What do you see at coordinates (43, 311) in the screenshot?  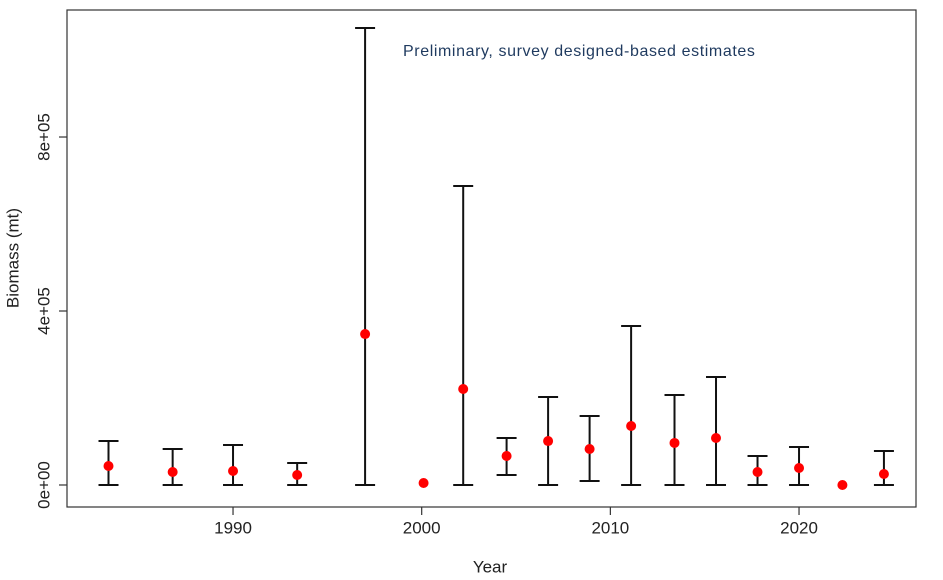 I see `y-tick-label: 4e+05` at bounding box center [43, 311].